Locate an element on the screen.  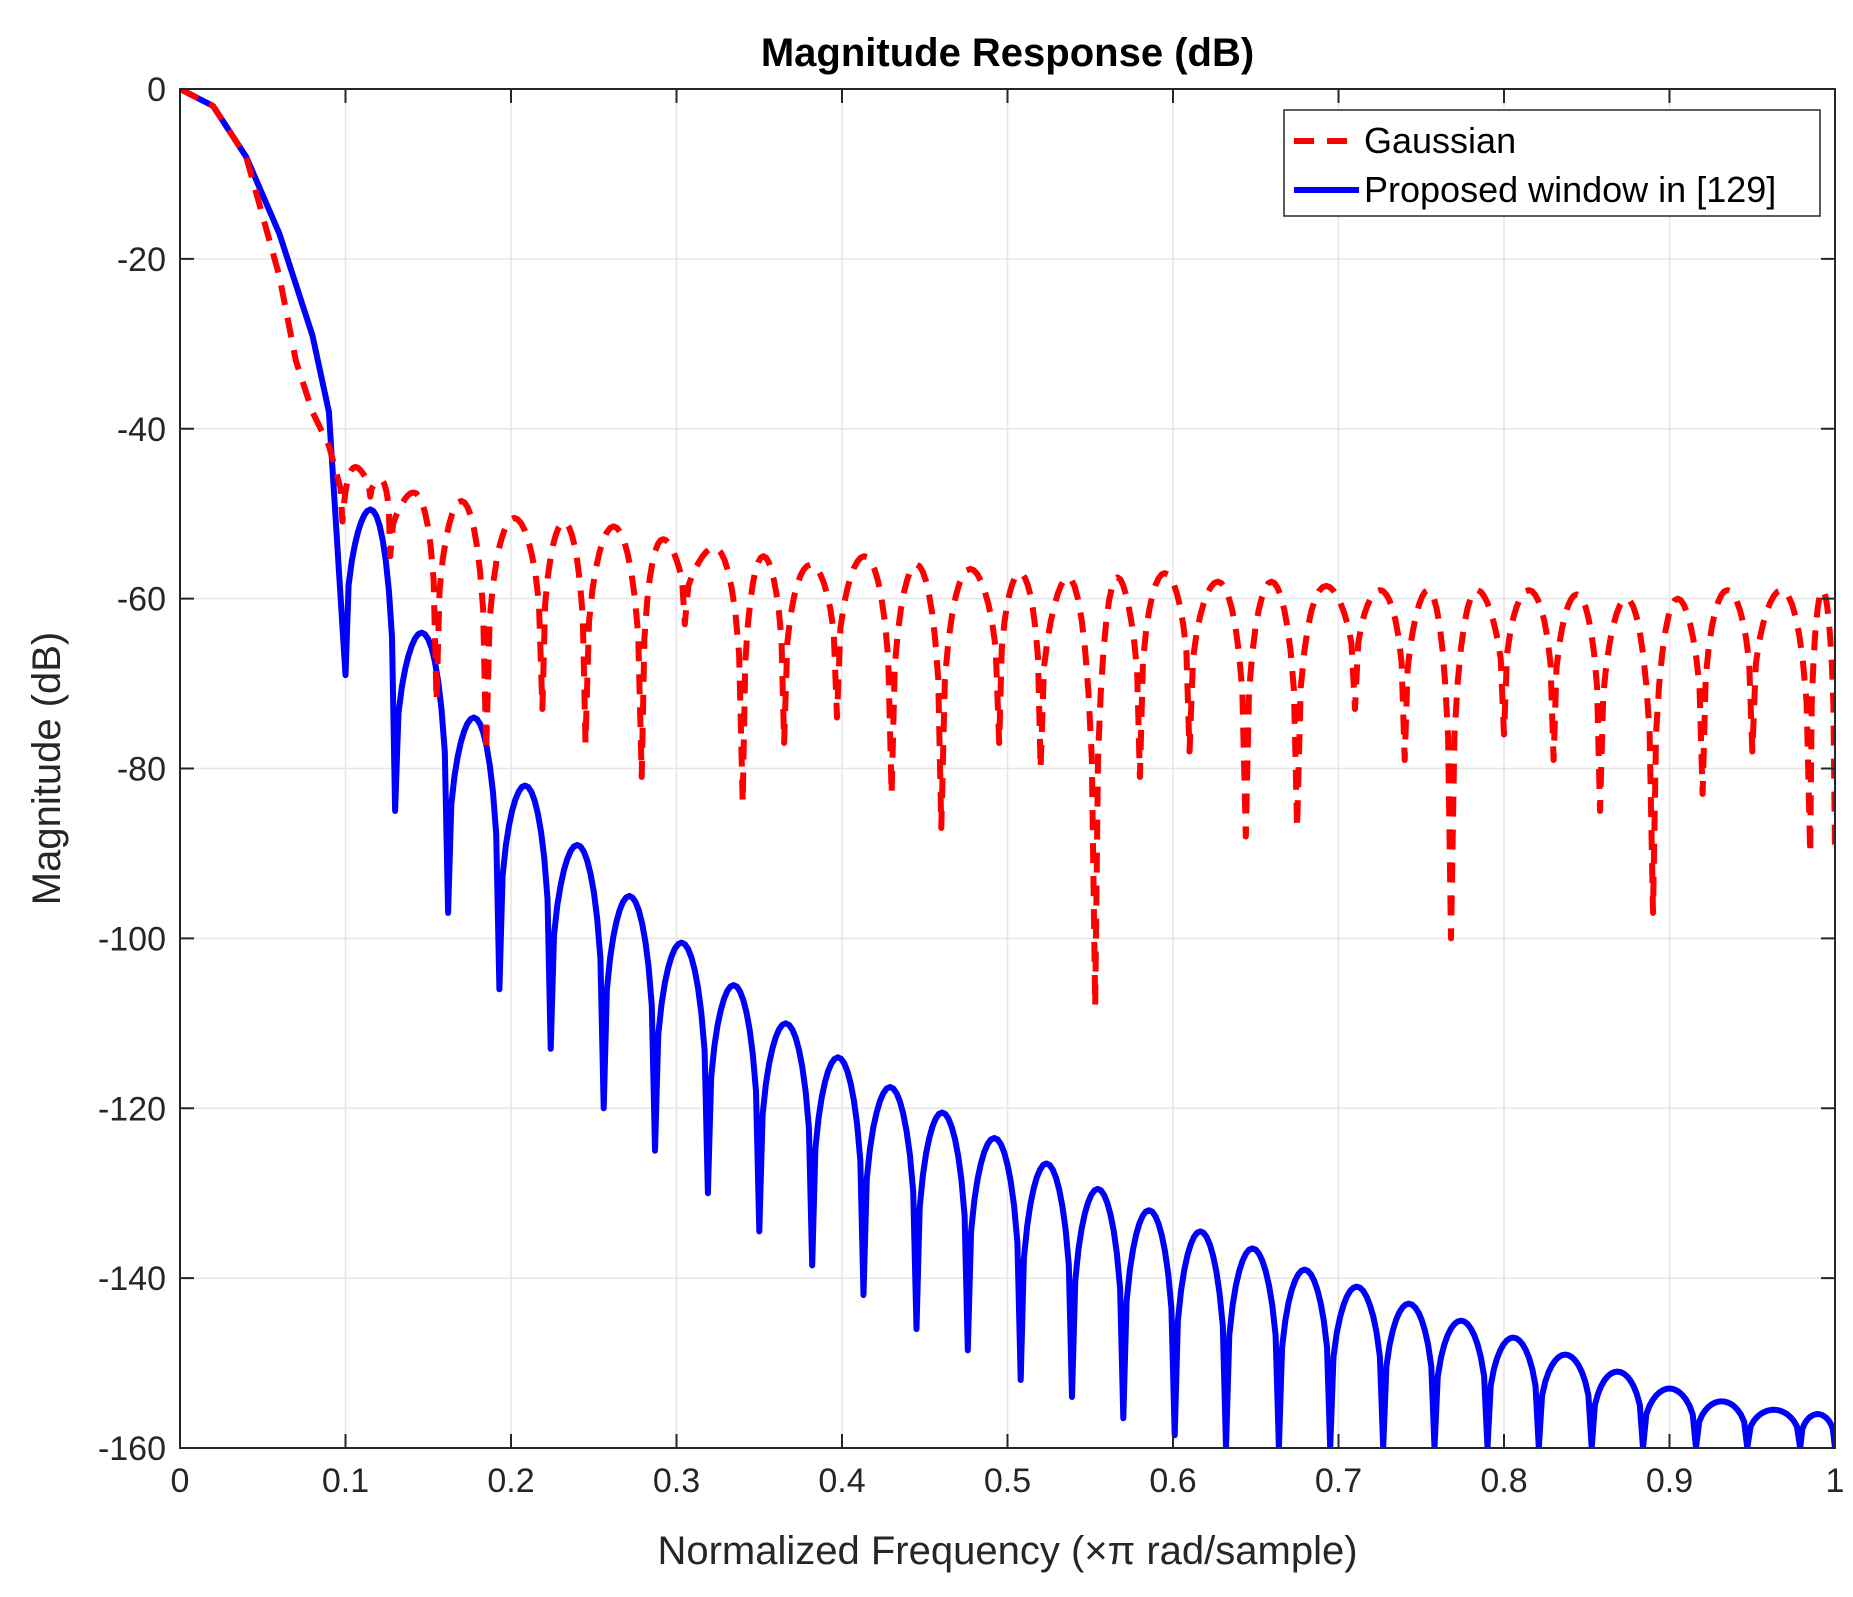
x-tick-label: 0.4 is located at coordinates (841, 1481).